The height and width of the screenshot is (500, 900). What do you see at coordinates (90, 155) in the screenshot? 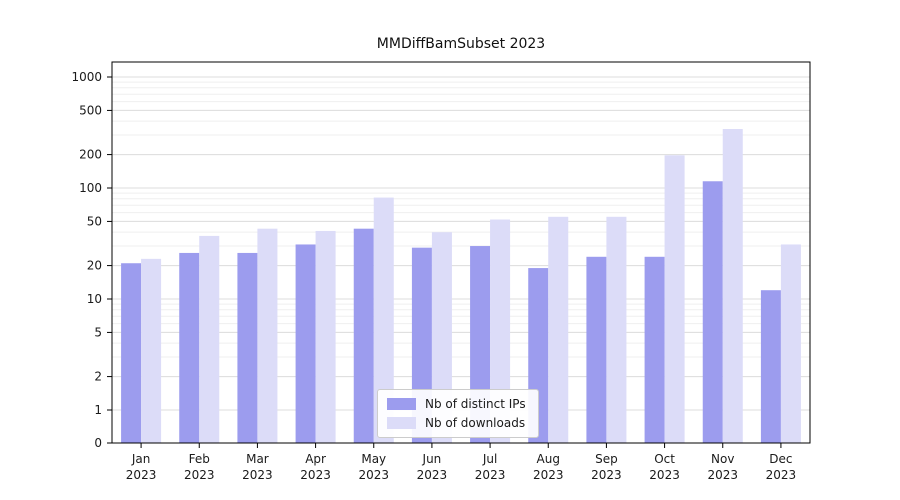
I see `y-tick-label: 200` at bounding box center [90, 155].